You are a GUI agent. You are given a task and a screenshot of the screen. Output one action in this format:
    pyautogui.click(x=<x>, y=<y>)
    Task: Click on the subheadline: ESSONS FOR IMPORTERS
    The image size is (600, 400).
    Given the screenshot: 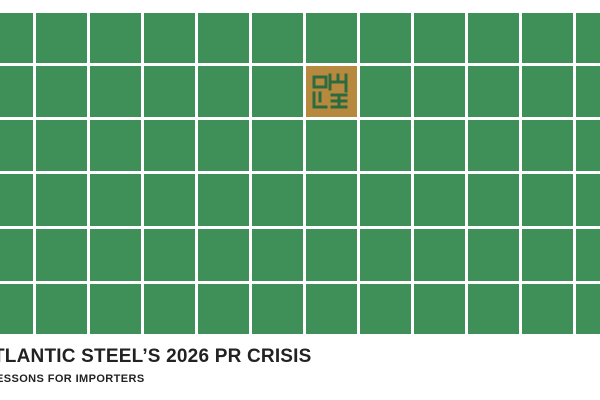 What is the action you would take?
    pyautogui.click(x=72, y=379)
    